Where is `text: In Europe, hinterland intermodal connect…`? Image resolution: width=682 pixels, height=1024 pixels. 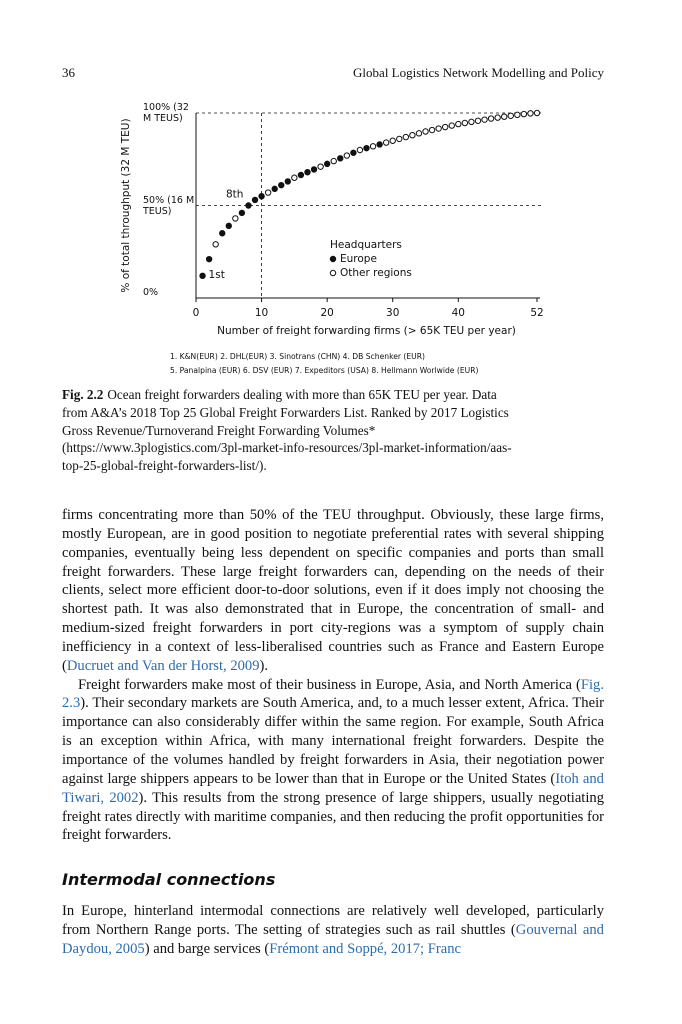 text: In Europe, hinterland intermodal connect… is located at coordinates (333, 920).